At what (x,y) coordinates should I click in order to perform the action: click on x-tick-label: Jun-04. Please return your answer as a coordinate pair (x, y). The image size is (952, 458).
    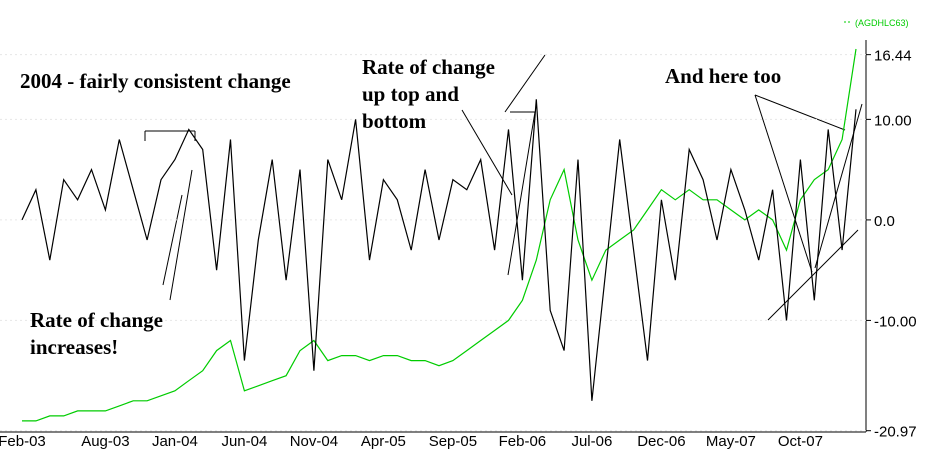
    Looking at the image, I should click on (244, 441).